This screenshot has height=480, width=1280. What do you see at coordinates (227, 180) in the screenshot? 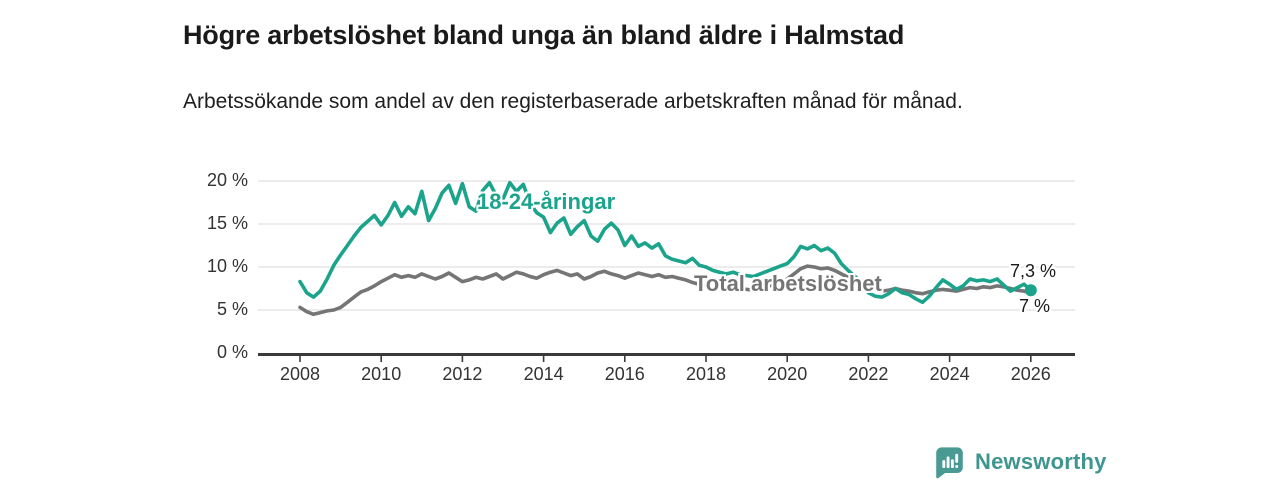
I see `y-tick-label: 20 %` at bounding box center [227, 180].